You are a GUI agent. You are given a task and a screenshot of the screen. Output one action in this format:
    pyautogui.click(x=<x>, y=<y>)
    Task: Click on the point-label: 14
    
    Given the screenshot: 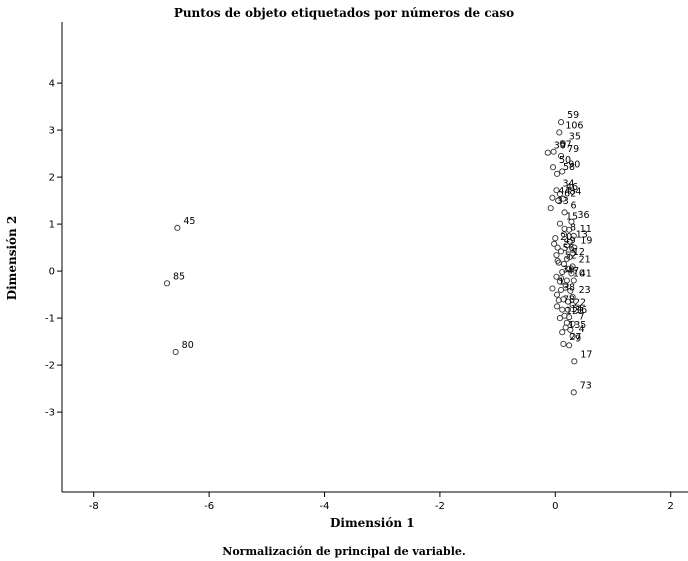 What is the action you would take?
    pyautogui.click(x=577, y=309)
    